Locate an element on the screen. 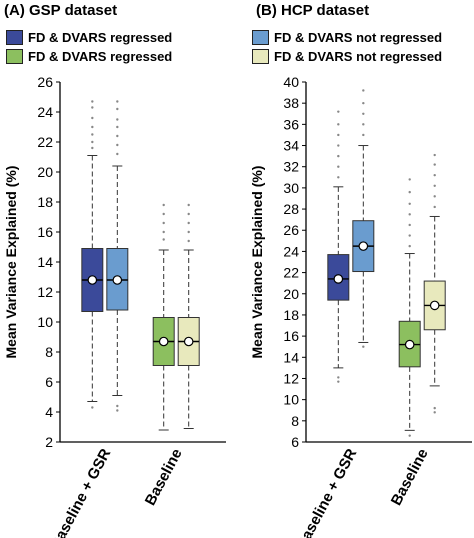 This screenshot has height=538, width=474. y-tick-label: 8 is located at coordinates (295, 421).